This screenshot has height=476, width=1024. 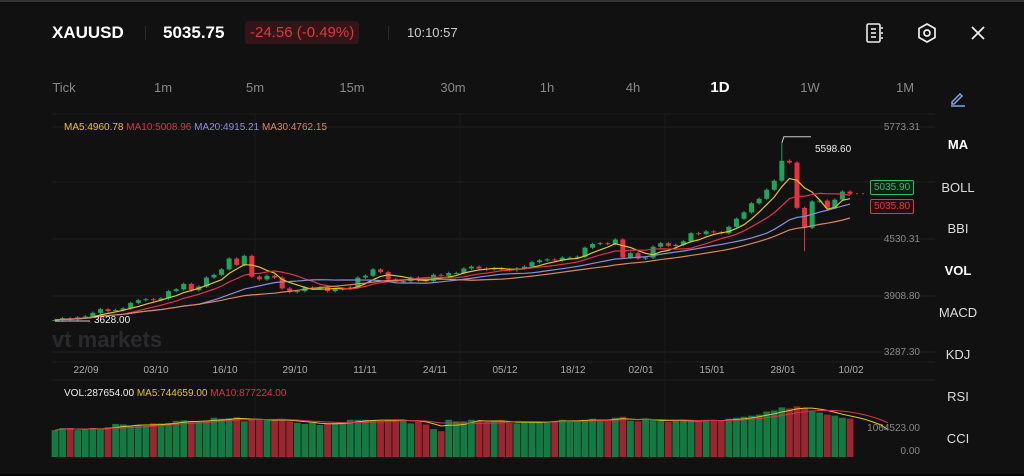 What do you see at coordinates (782, 370) in the screenshot?
I see `date-tick: 28/01` at bounding box center [782, 370].